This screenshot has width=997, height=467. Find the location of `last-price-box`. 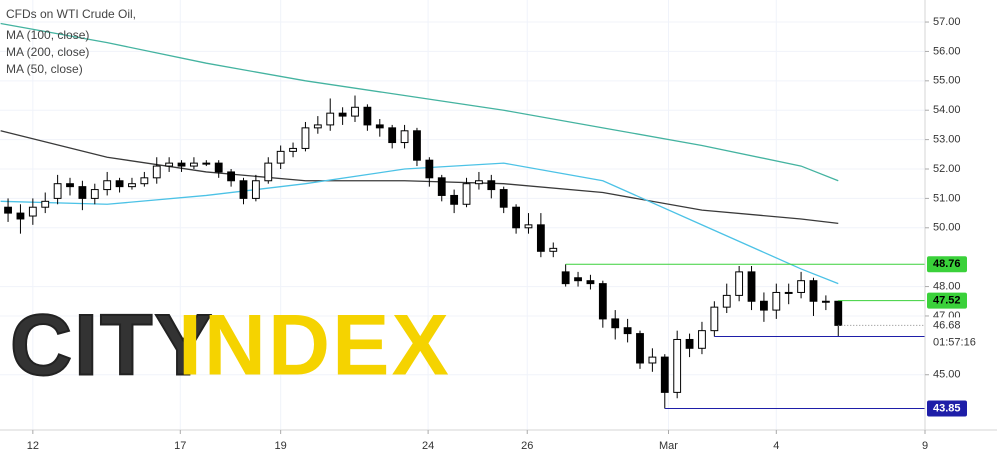

last-price-box is located at coordinates (955, 334).